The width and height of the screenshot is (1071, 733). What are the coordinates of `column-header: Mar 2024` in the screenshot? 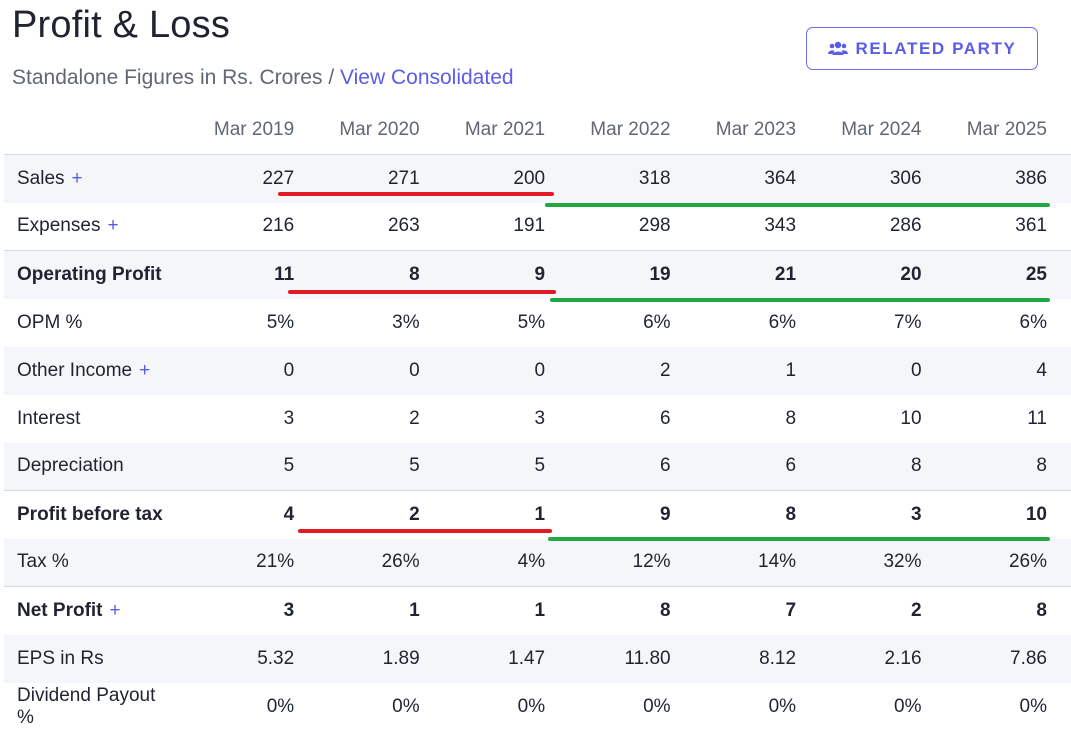 It's located at (883, 130).